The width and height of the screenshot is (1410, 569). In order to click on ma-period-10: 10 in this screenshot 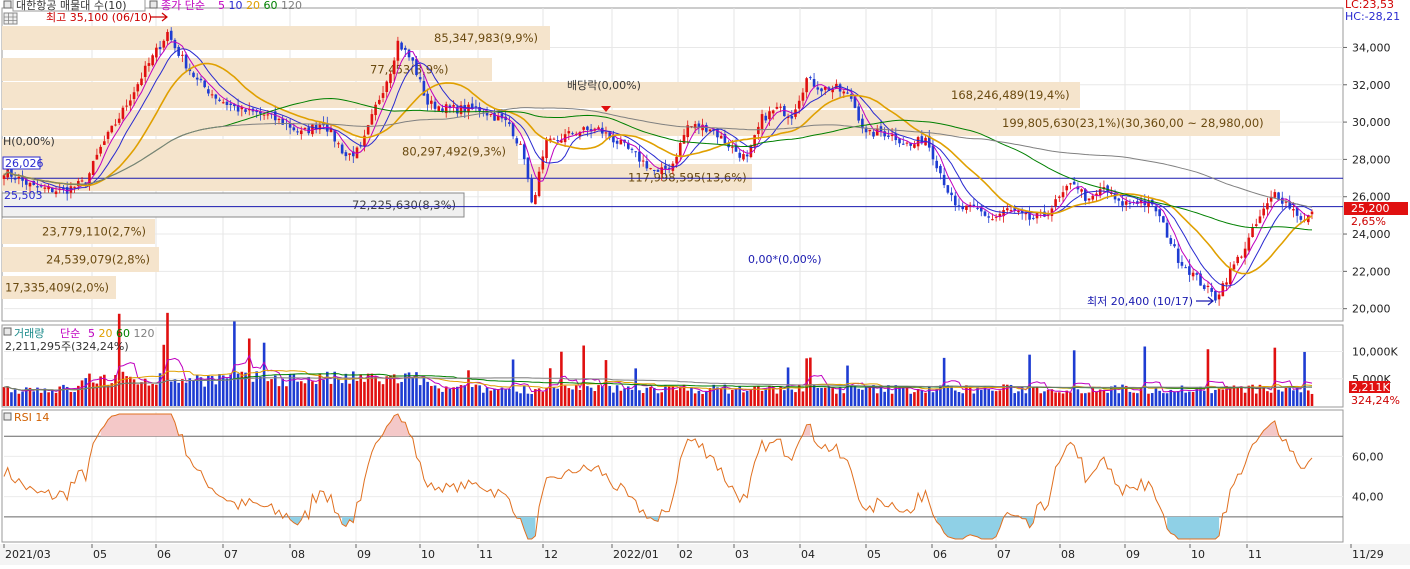, I will do `click(234, 6)`.